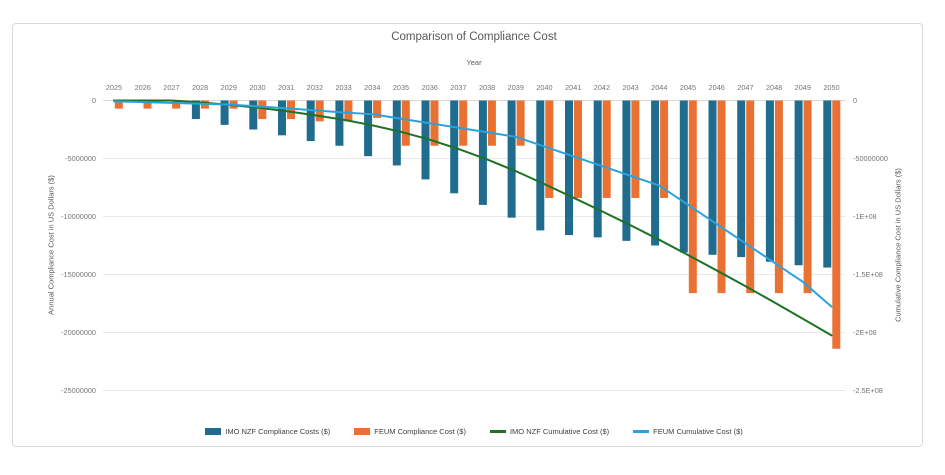  I want to click on year-label-2030: 2030, so click(257, 87).